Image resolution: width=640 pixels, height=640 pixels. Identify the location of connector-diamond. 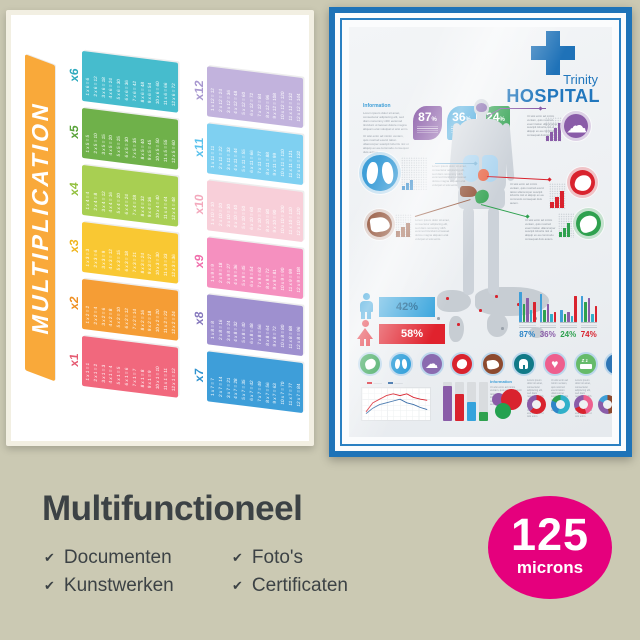
(549, 179).